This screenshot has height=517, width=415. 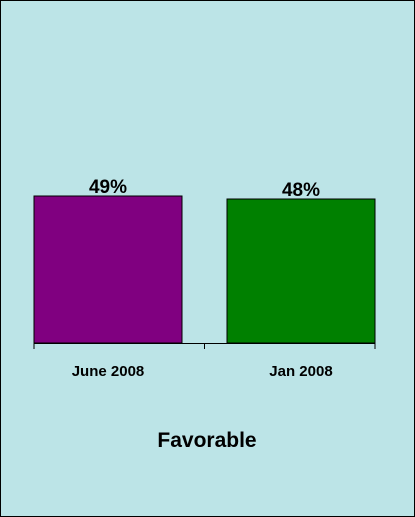 I want to click on data-label-june-2008: 49%, so click(x=108, y=187).